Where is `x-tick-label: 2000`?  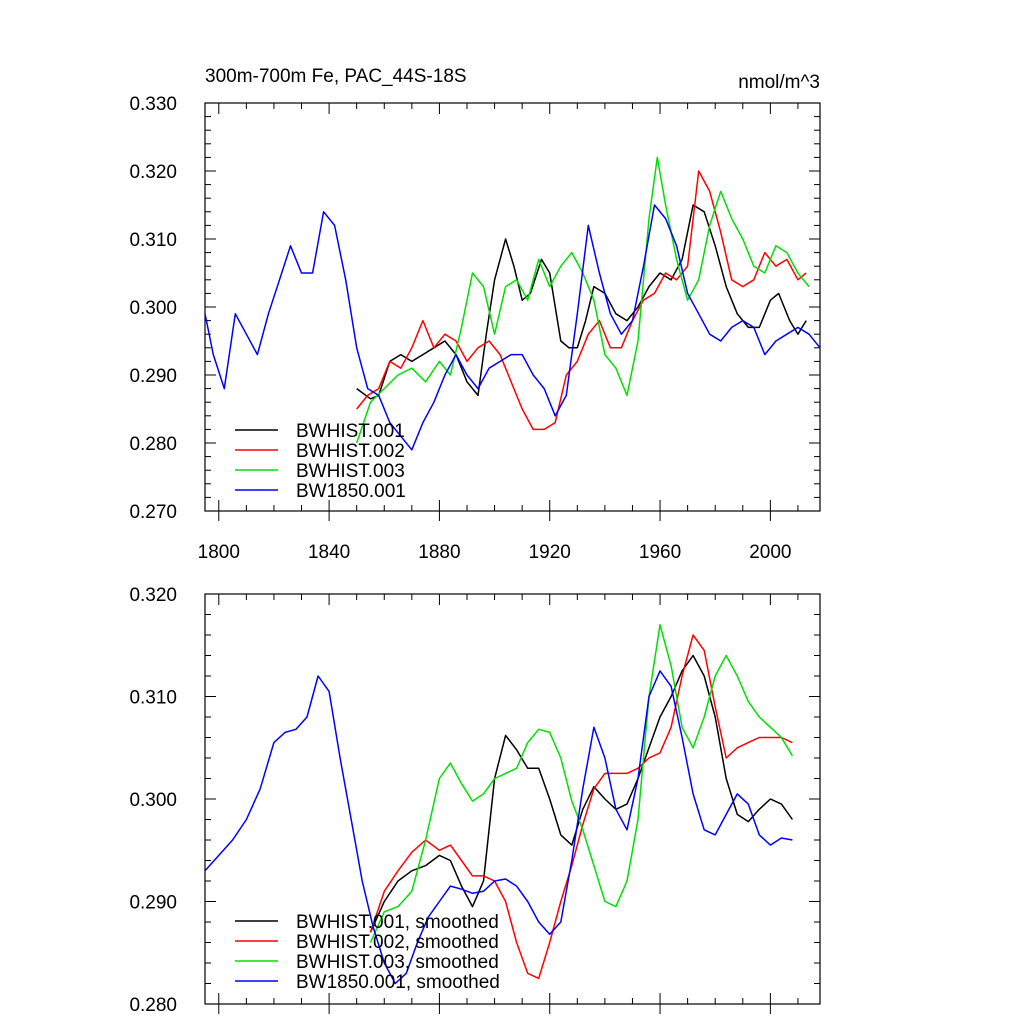 x-tick-label: 2000 is located at coordinates (770, 552).